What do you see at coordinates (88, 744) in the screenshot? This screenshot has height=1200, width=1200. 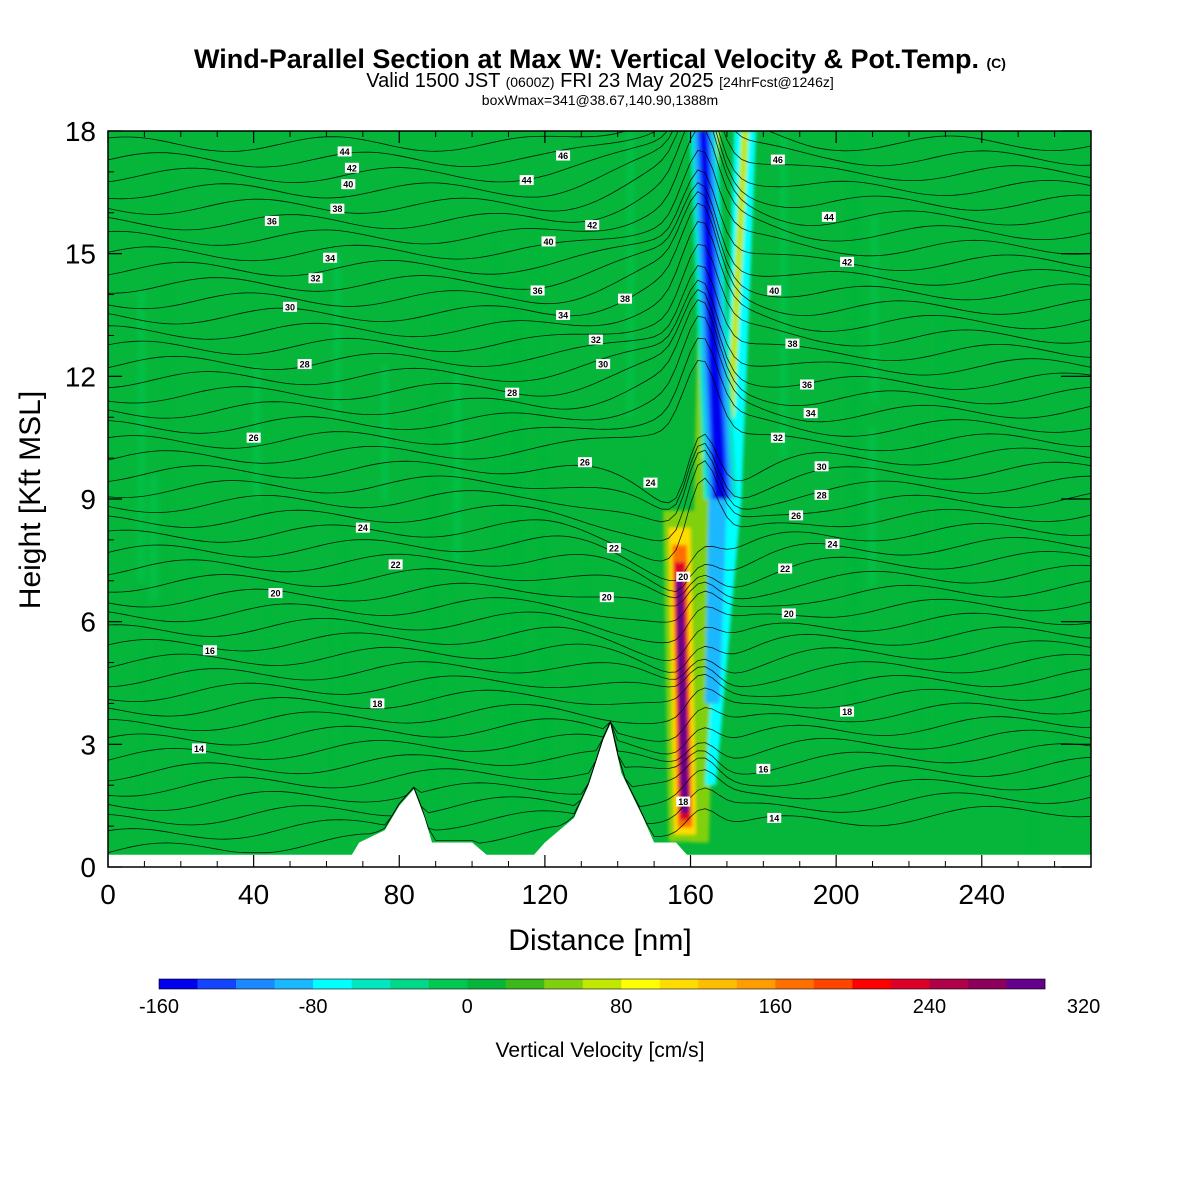 I see `y-tick-label: 3` at bounding box center [88, 744].